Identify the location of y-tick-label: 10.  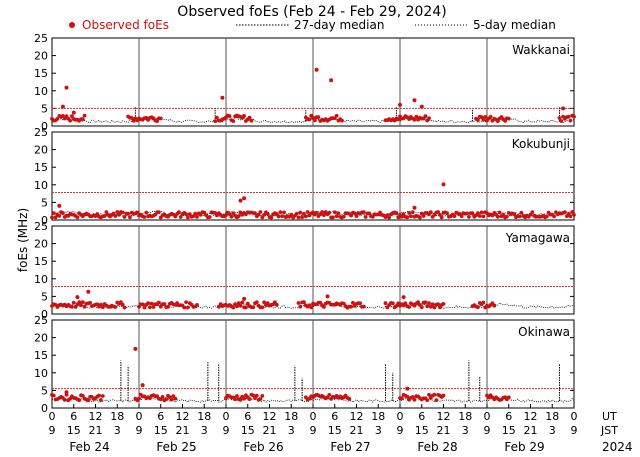
(41, 279).